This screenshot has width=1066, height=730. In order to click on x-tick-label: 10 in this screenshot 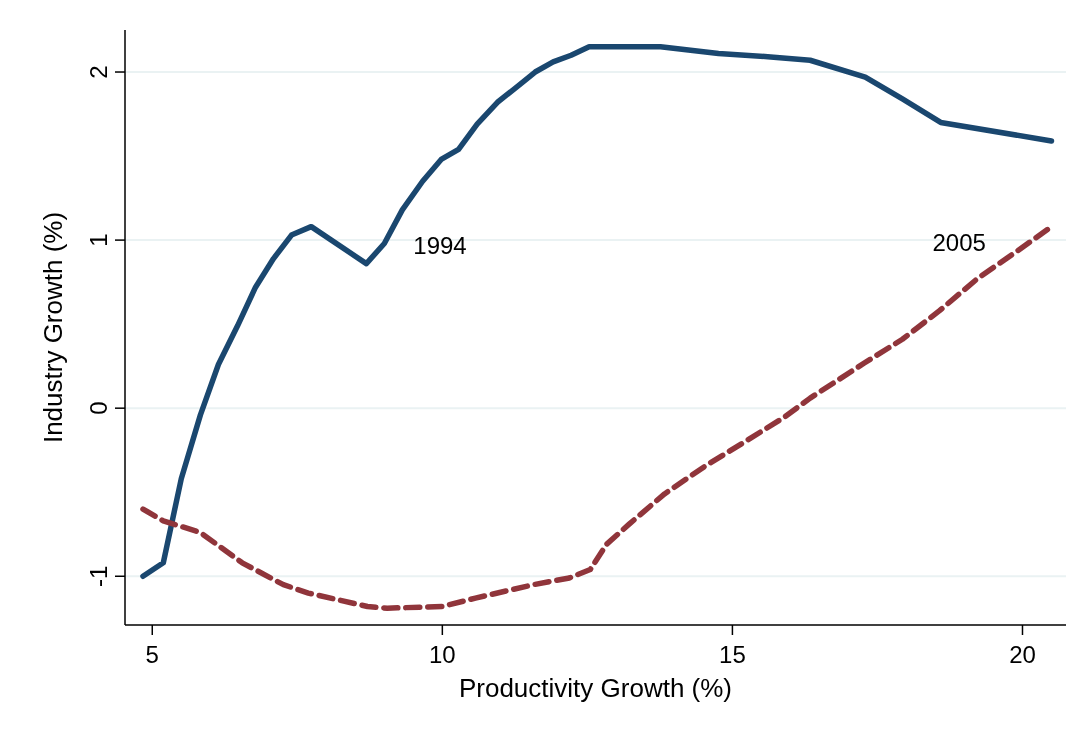, I will do `click(442, 654)`.